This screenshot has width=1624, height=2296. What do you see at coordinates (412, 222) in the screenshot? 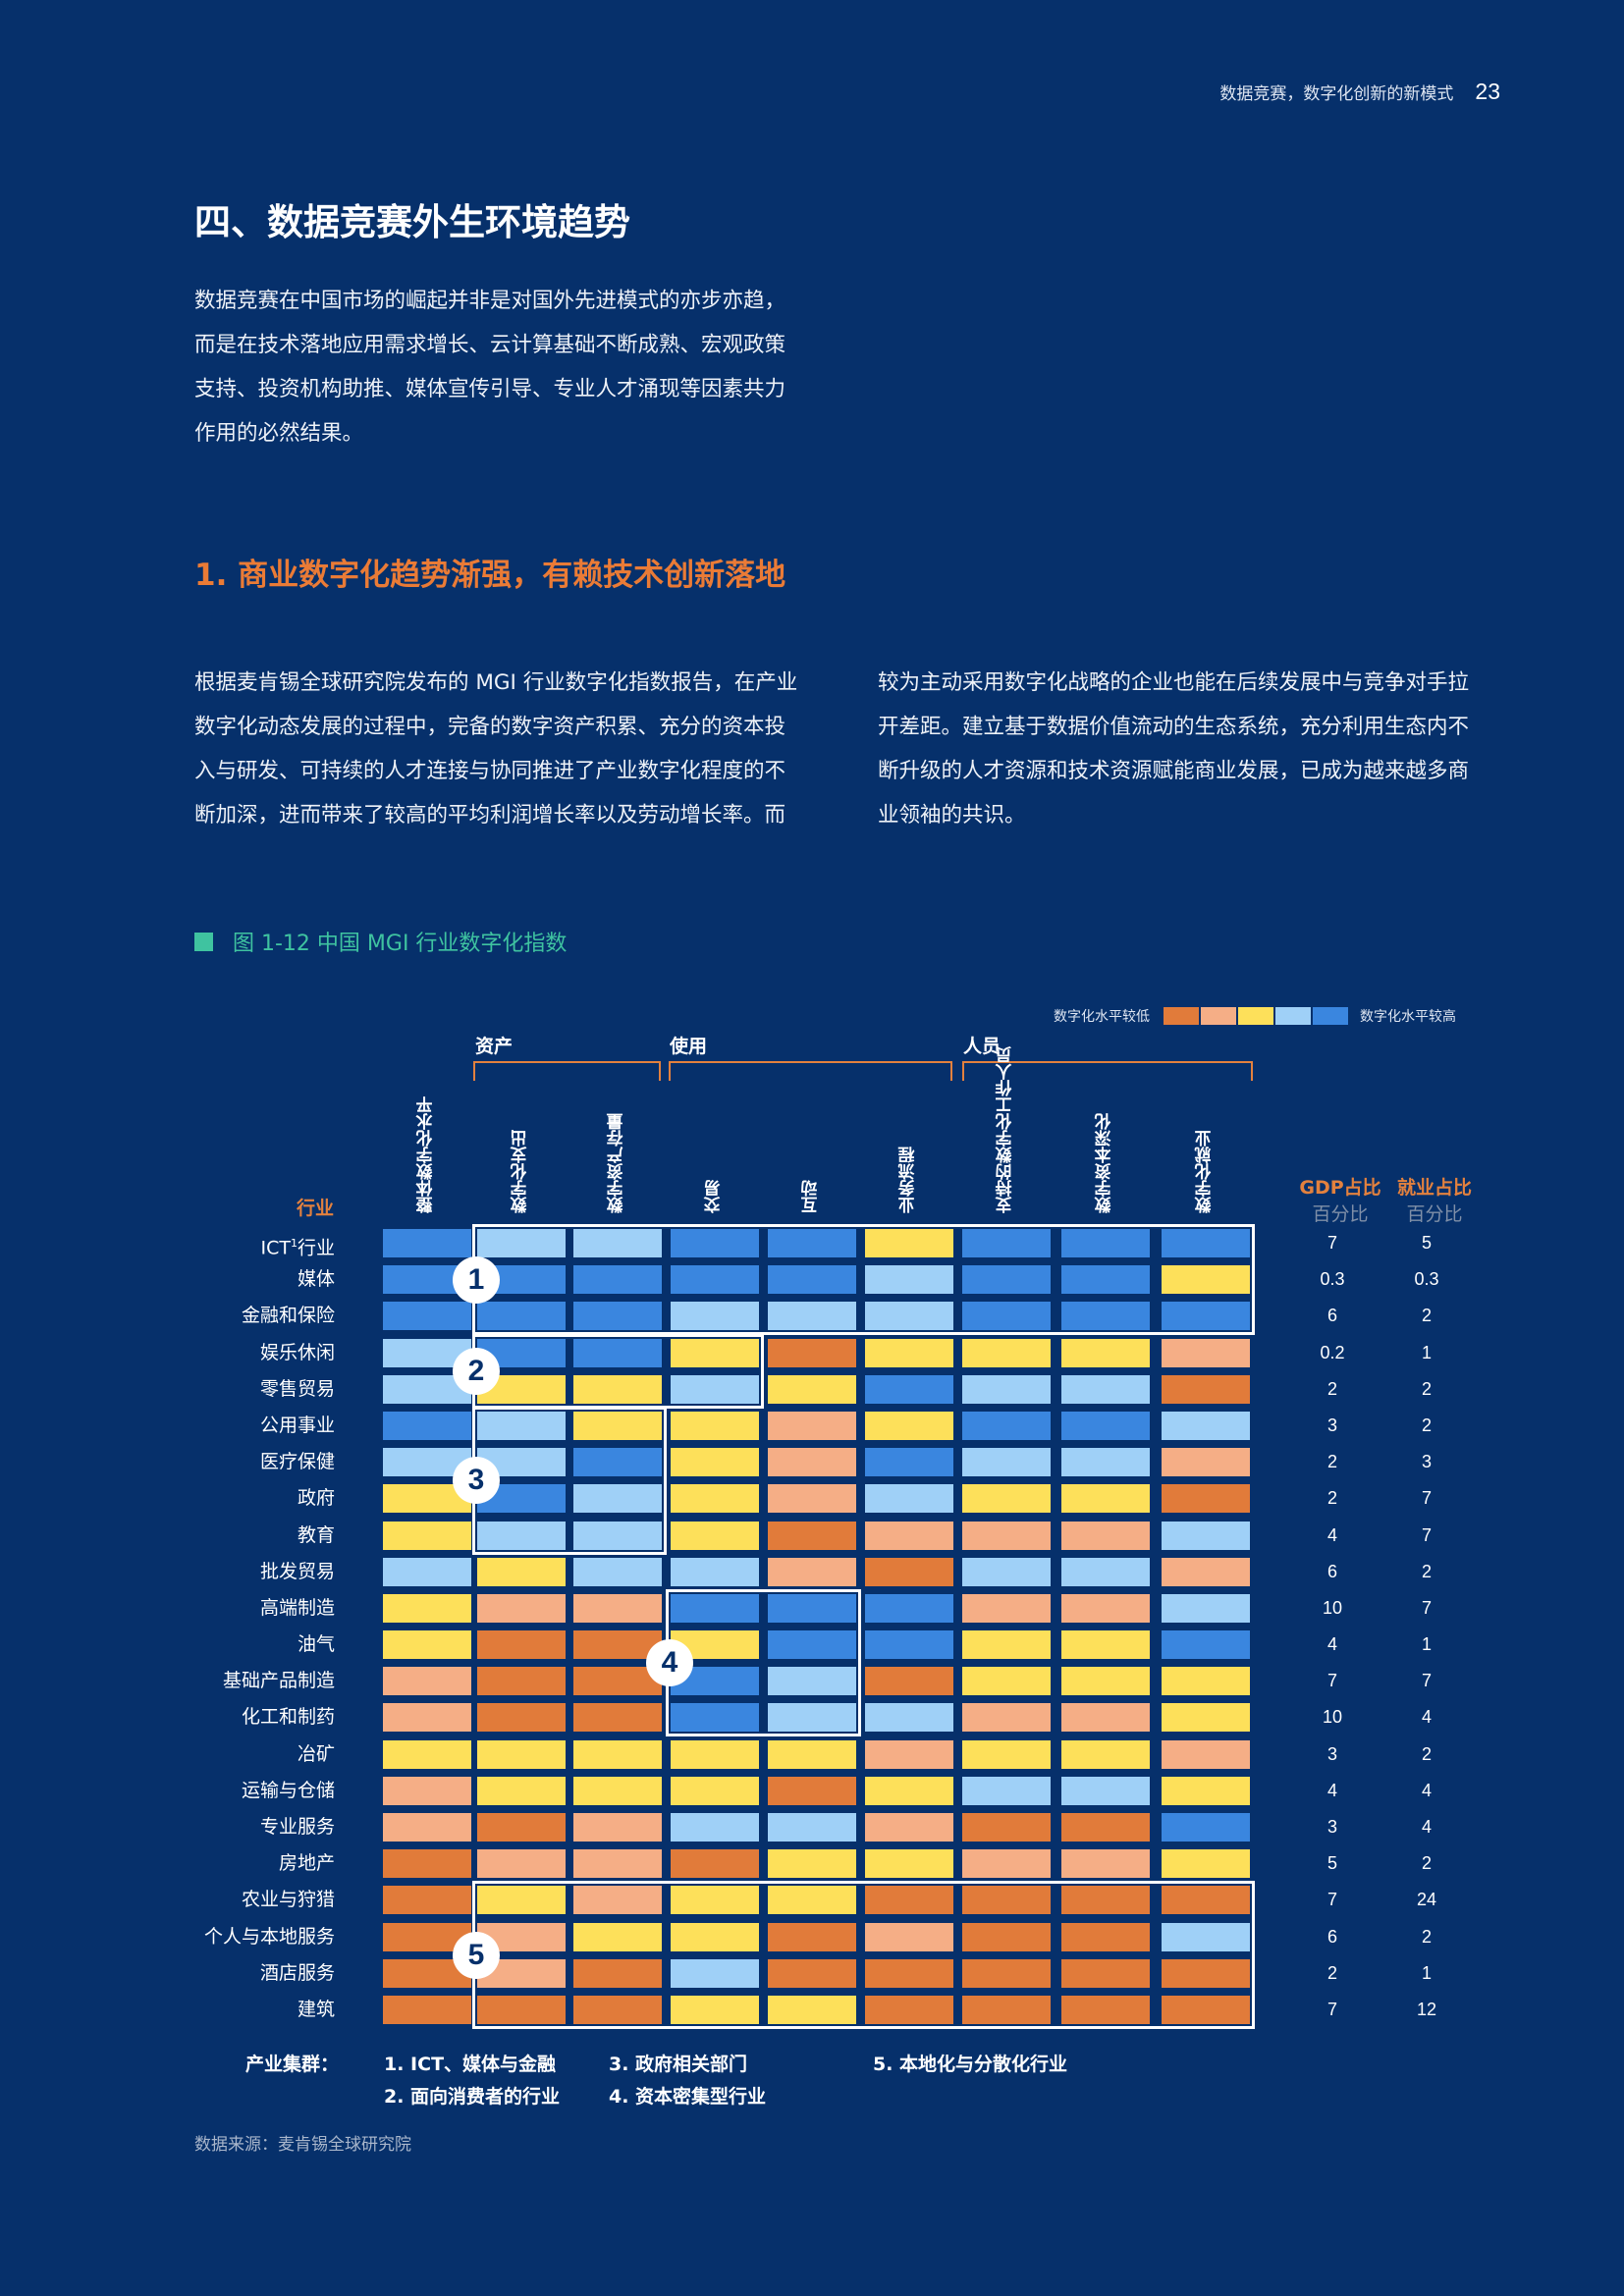
I see `section-title: 四、数据竞赛外生环境趋势` at bounding box center [412, 222].